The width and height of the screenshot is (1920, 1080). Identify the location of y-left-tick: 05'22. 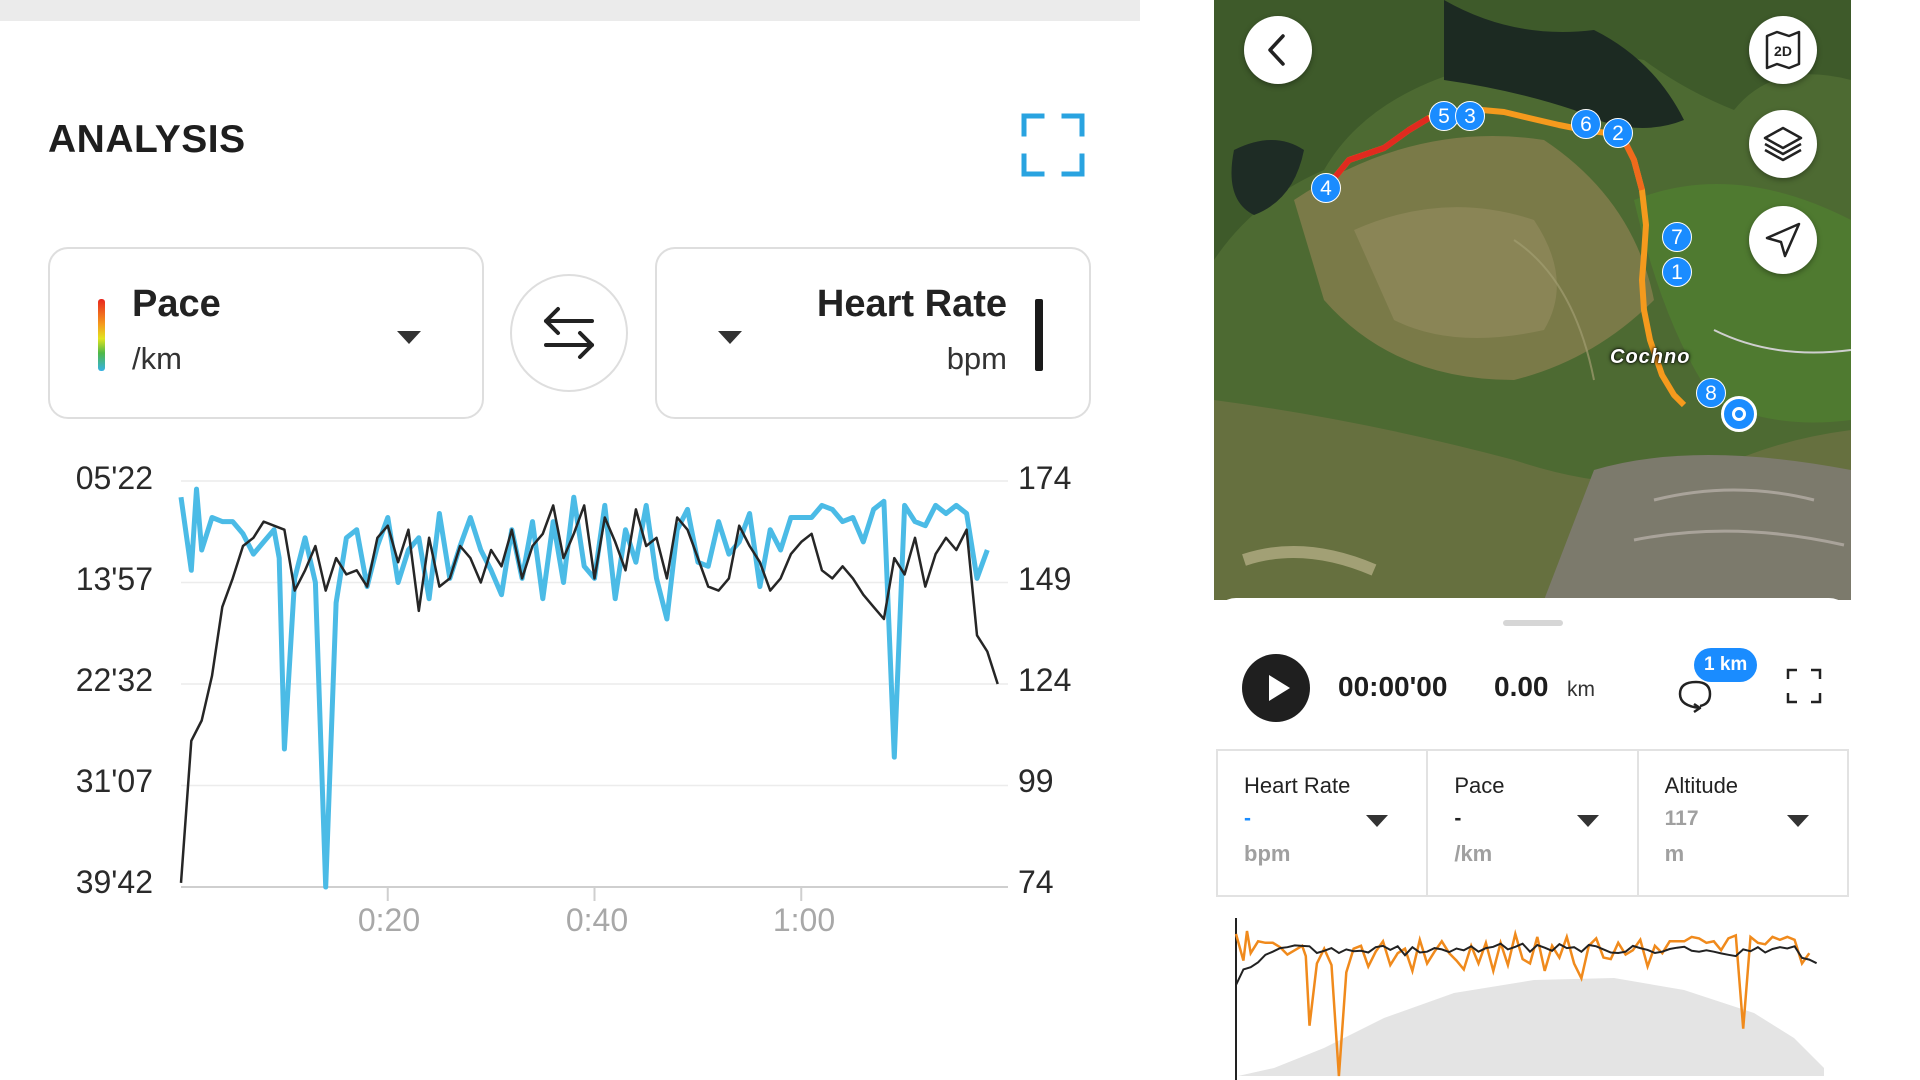
(114, 478).